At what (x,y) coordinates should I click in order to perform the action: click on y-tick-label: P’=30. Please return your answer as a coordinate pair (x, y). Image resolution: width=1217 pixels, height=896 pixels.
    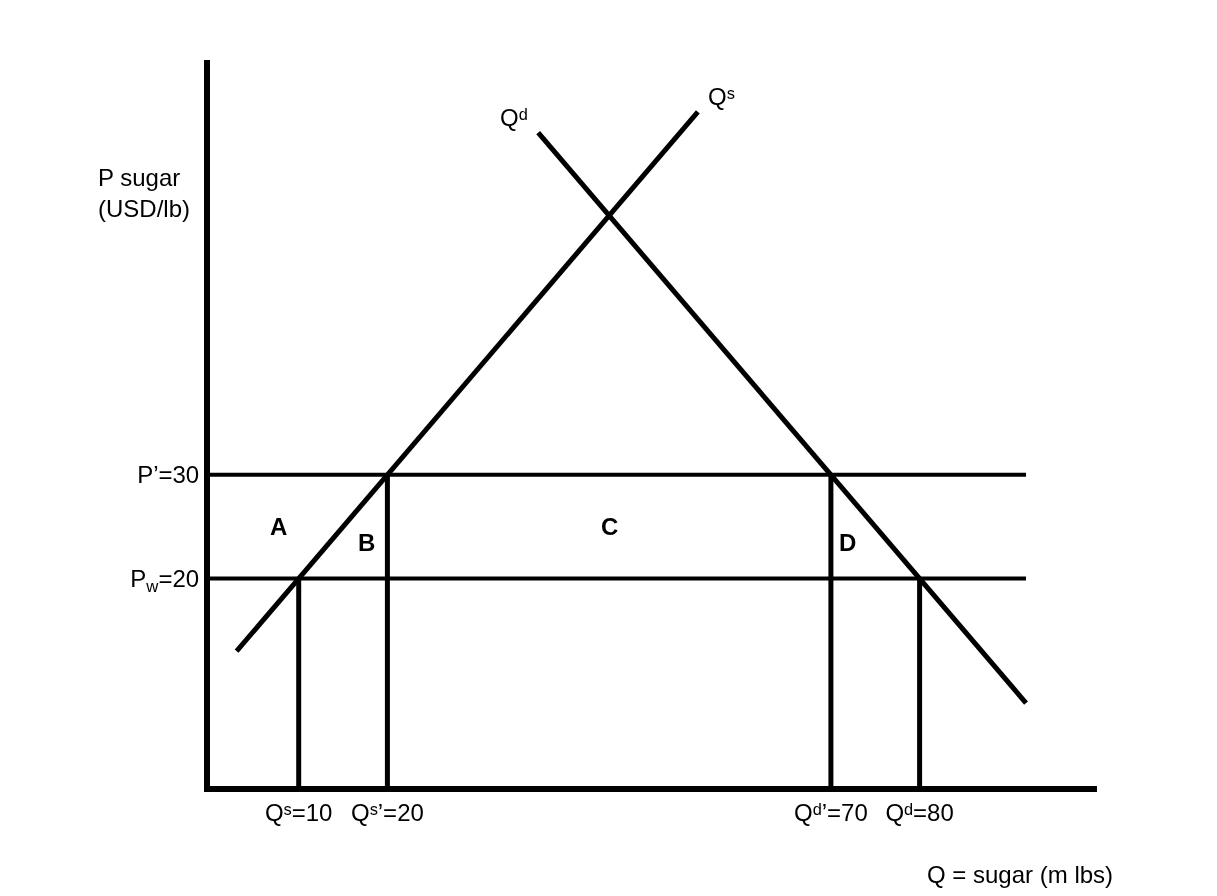
    Looking at the image, I should click on (168, 475).